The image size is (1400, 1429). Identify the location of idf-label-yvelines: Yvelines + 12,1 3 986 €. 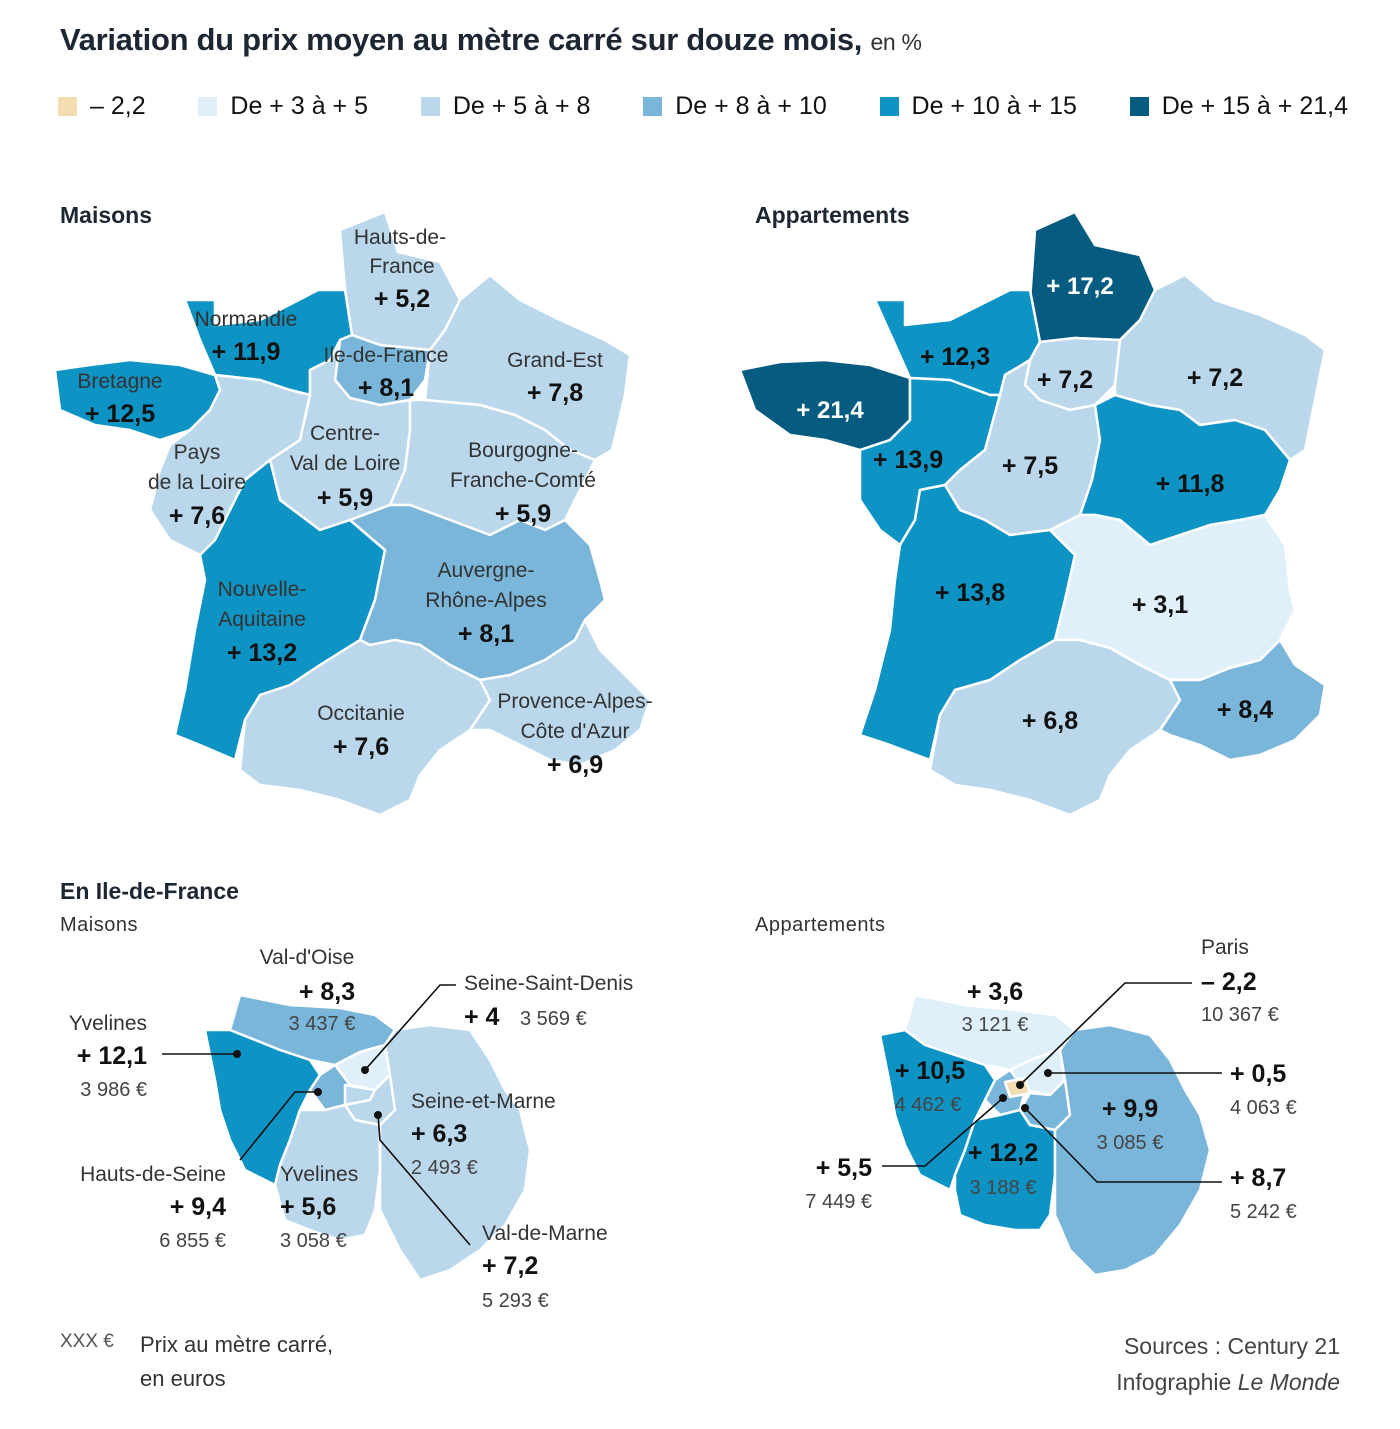
(108, 1056).